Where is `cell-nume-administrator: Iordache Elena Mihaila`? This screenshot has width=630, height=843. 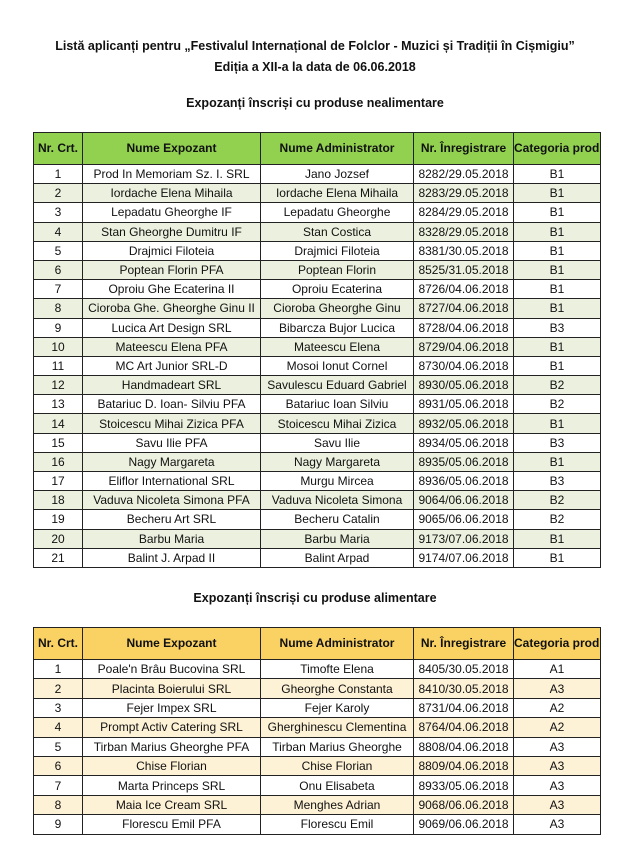 cell-nume-administrator: Iordache Elena Mihaila is located at coordinates (337, 193).